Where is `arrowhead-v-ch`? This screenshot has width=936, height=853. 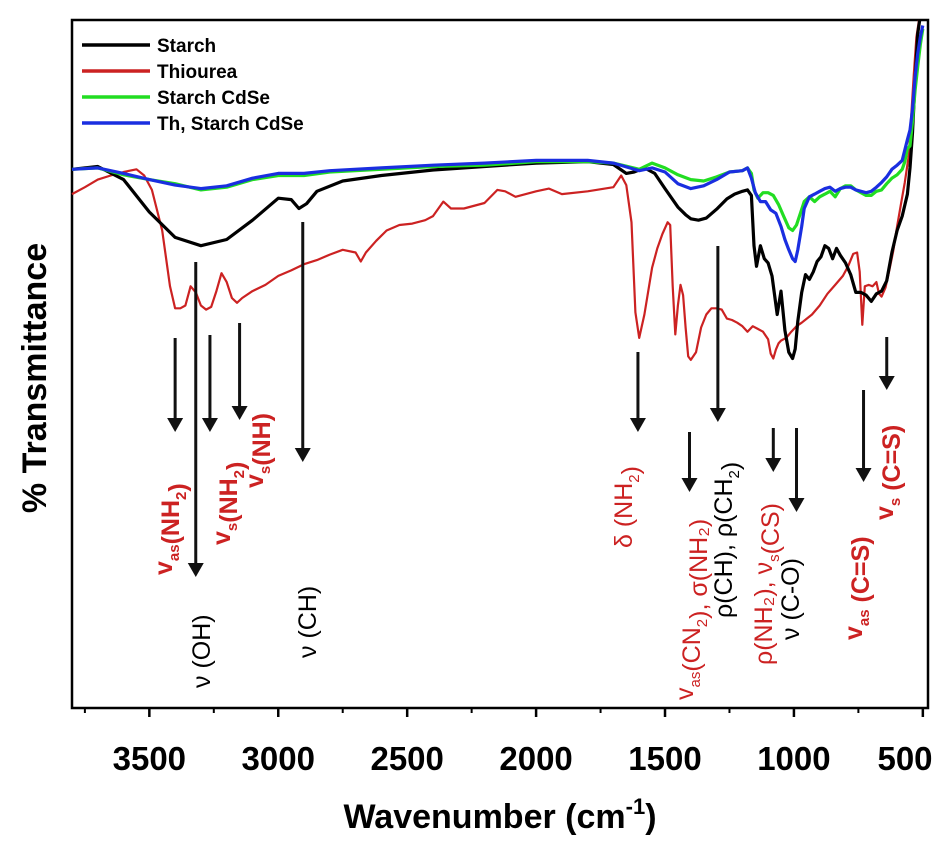
arrowhead-v-ch is located at coordinates (302, 455).